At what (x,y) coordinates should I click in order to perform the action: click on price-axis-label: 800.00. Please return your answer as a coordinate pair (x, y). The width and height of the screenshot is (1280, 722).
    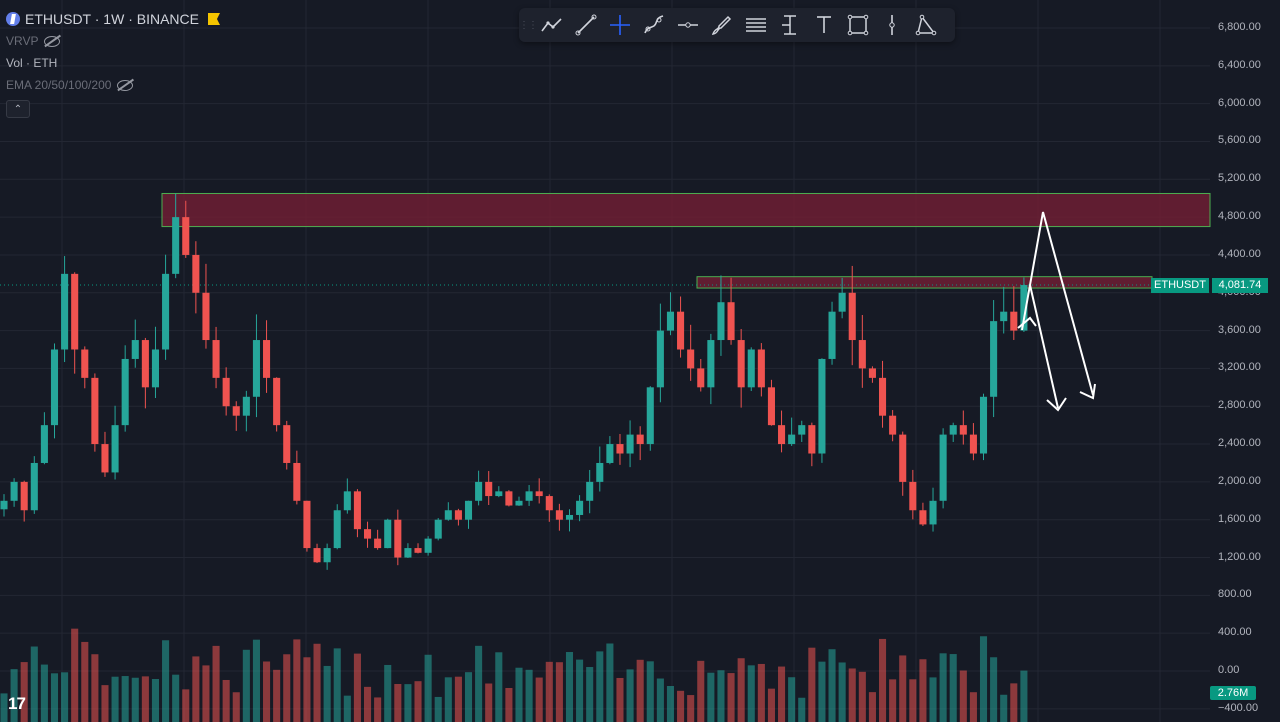
    Looking at the image, I should click on (1235, 594).